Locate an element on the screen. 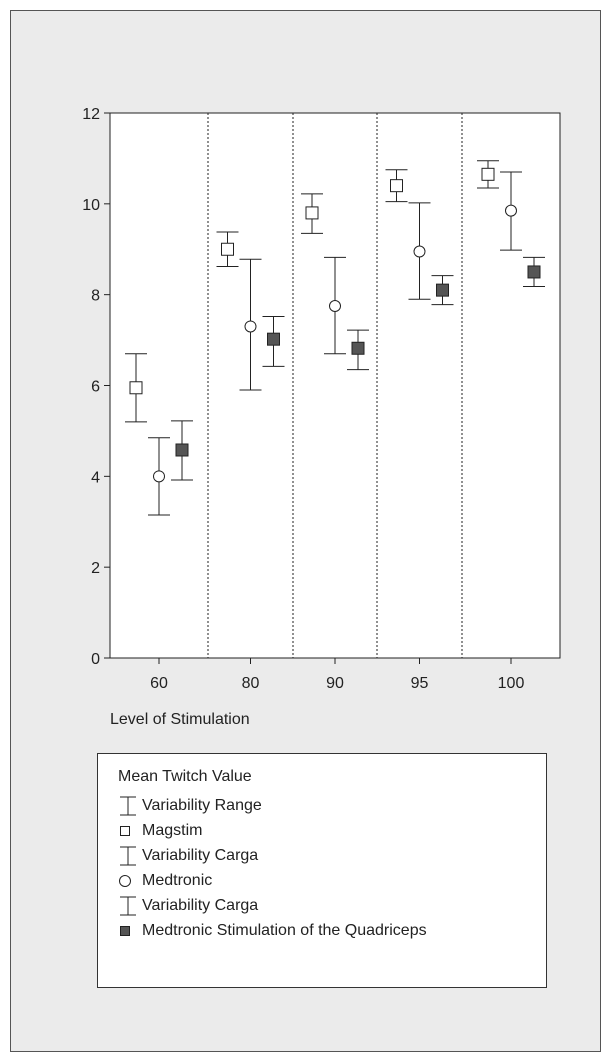 This screenshot has height=1064, width=613. open-square-legend-icon is located at coordinates (125, 831).